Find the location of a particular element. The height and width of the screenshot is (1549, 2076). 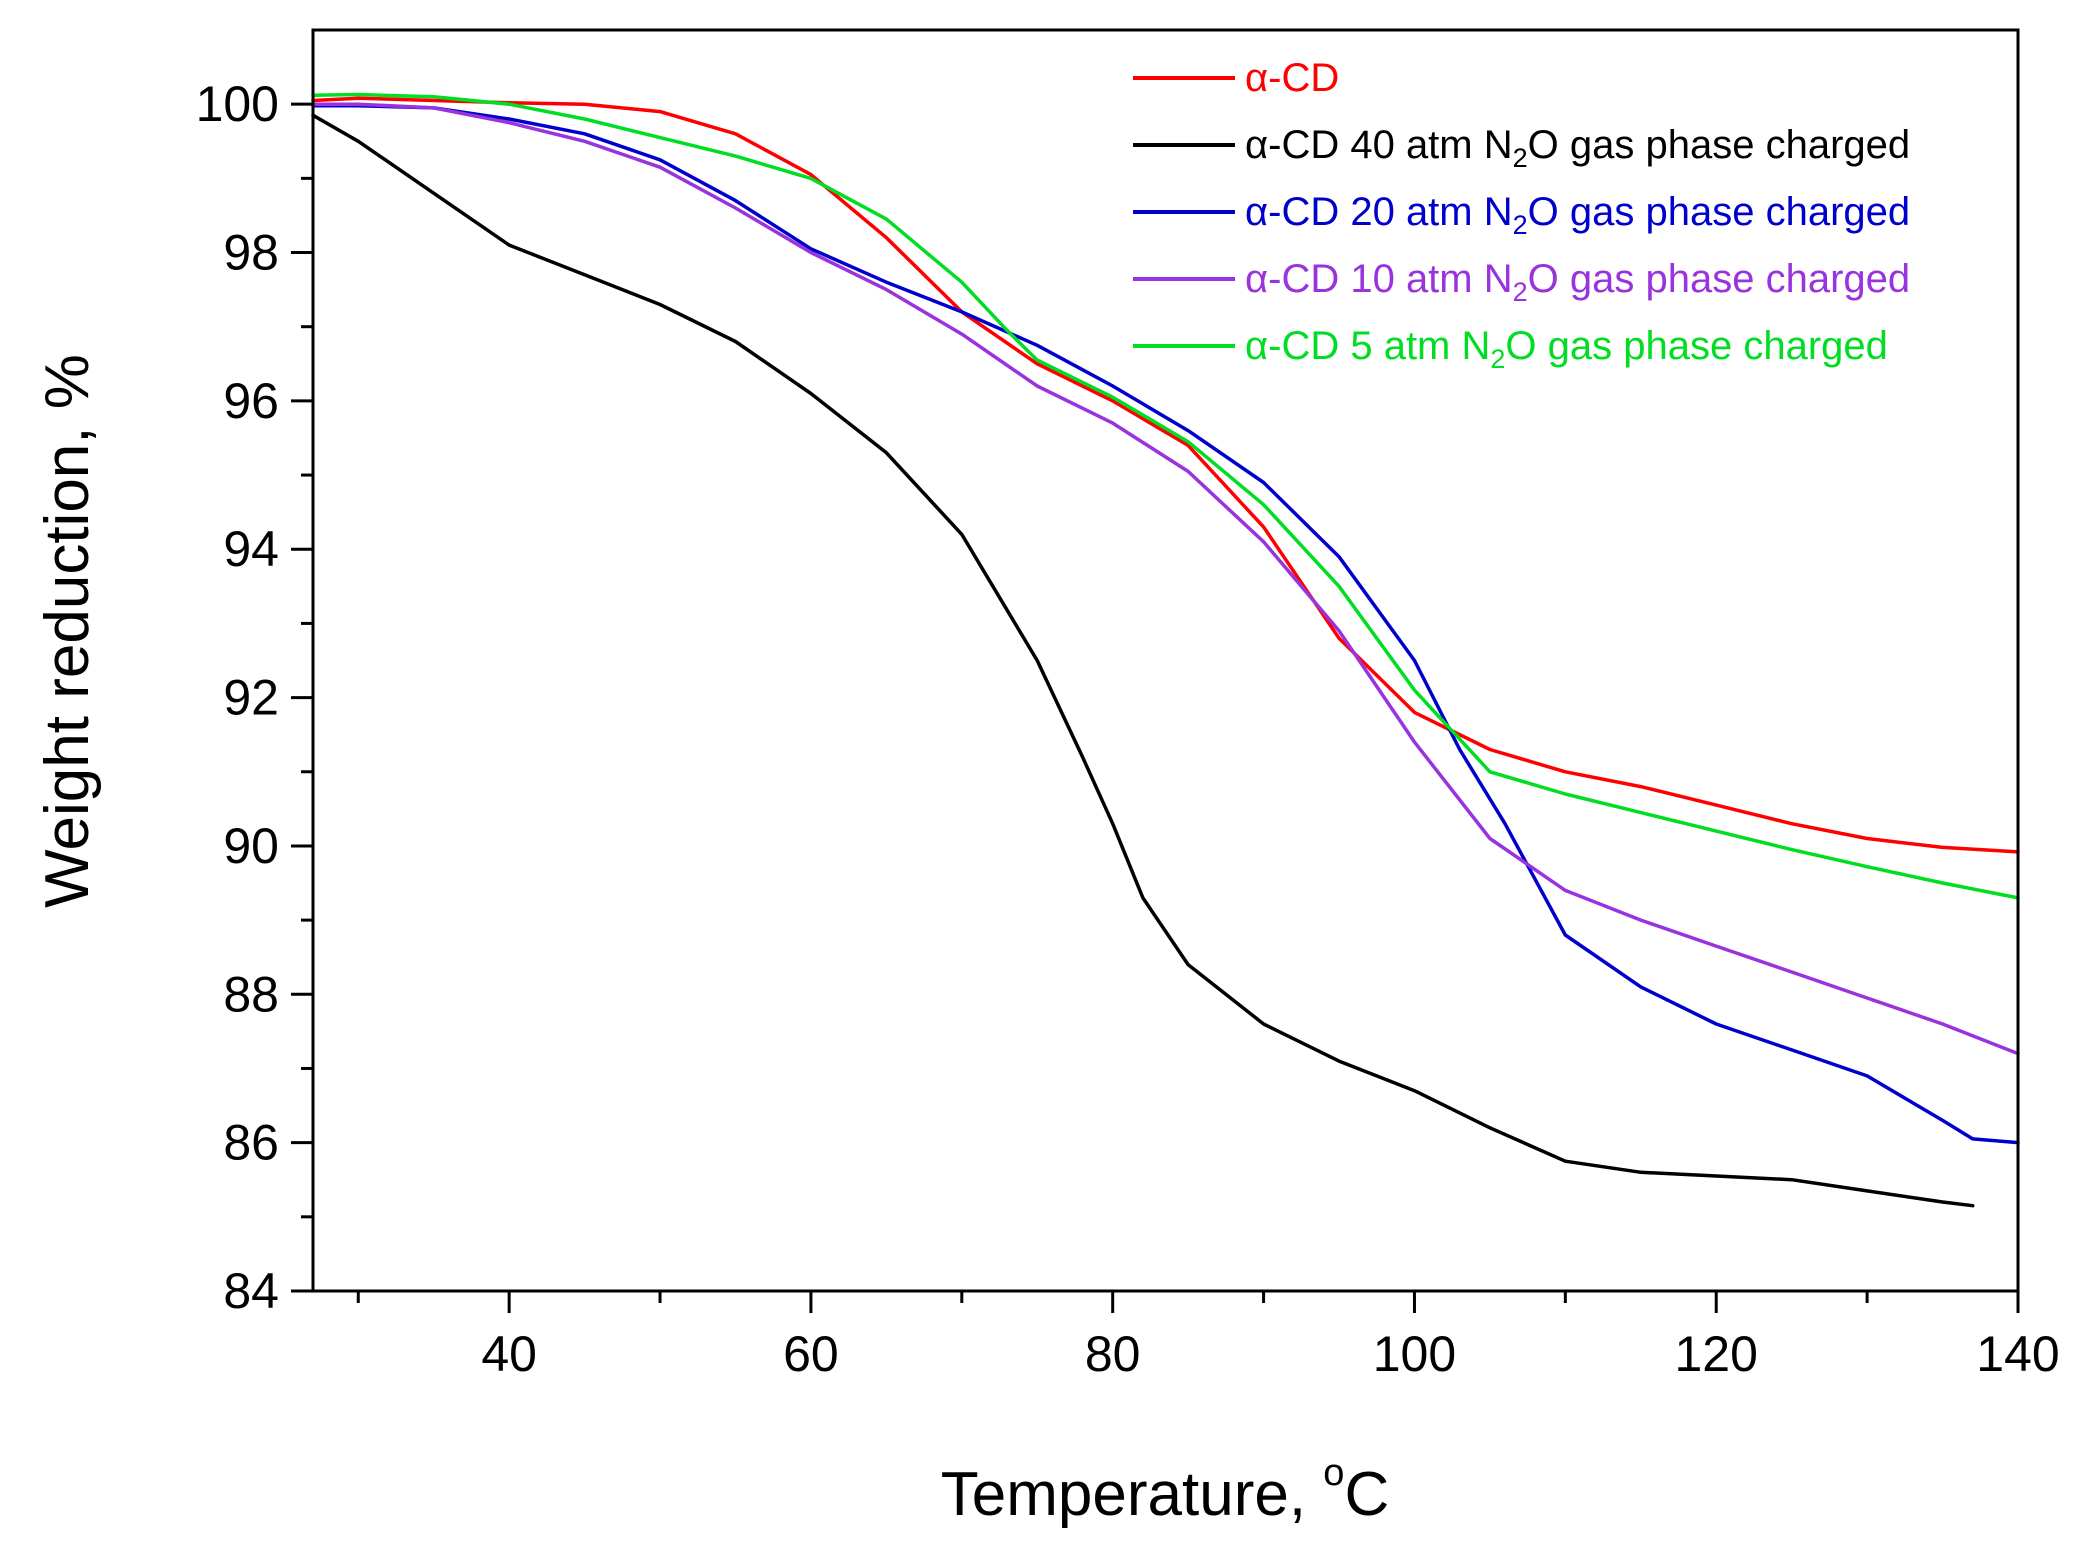

x-axis-title-main: Temperature, is located at coordinates (1132, 1494).